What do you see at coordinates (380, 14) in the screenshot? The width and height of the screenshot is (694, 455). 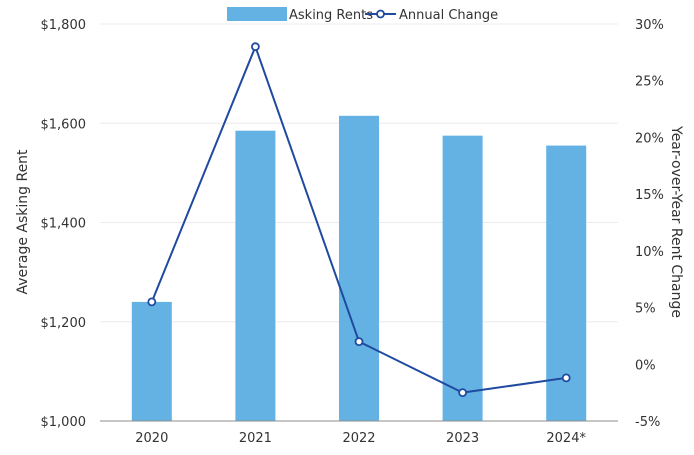 I see `legend-marker-annual-change` at bounding box center [380, 14].